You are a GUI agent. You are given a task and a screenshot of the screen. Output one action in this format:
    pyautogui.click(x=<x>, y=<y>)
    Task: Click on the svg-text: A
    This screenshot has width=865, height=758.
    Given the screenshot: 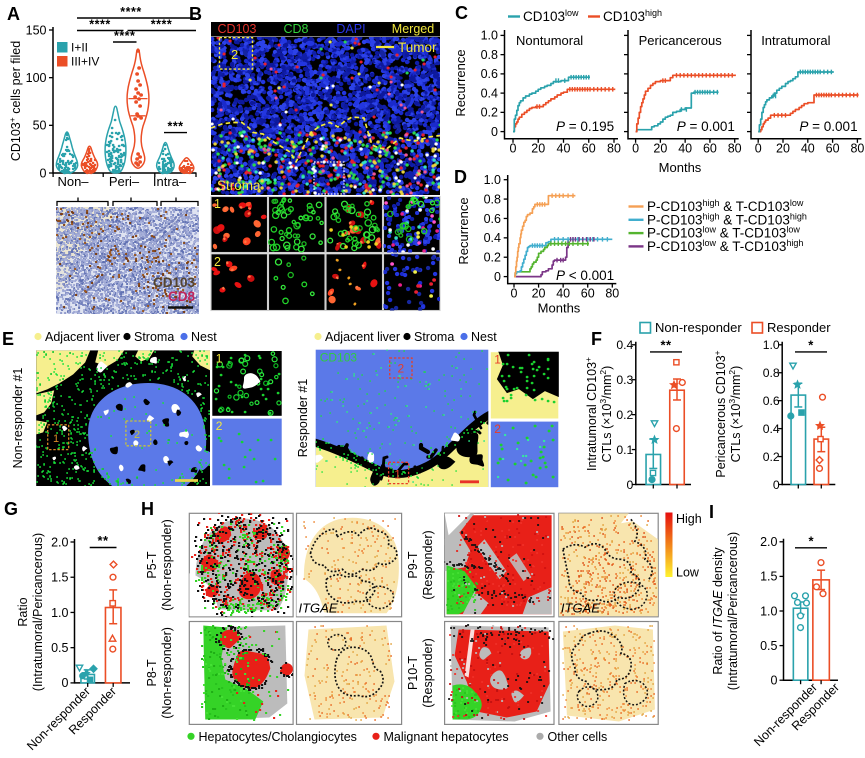 What is the action you would take?
    pyautogui.click(x=13, y=14)
    